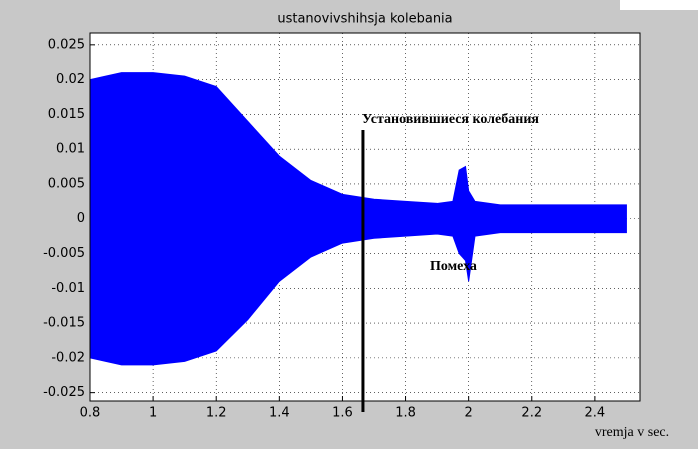  What do you see at coordinates (632, 432) in the screenshot?
I see `x-axis-label: vremja v sec.` at bounding box center [632, 432].